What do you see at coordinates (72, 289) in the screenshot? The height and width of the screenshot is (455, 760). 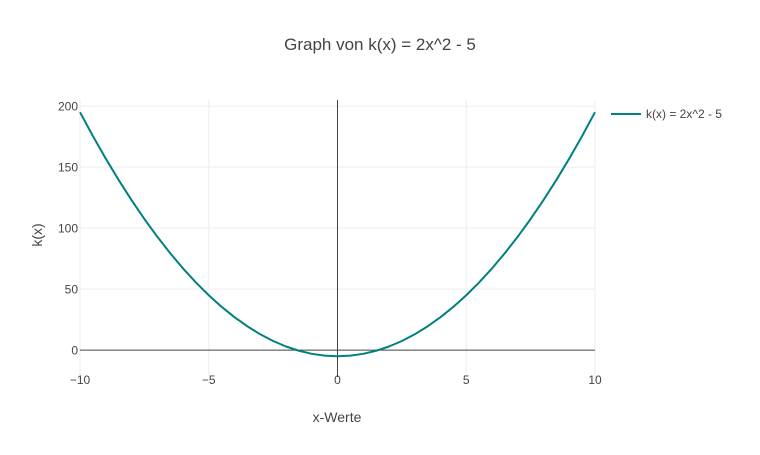 I see `y-tick-label: 50` at bounding box center [72, 289].